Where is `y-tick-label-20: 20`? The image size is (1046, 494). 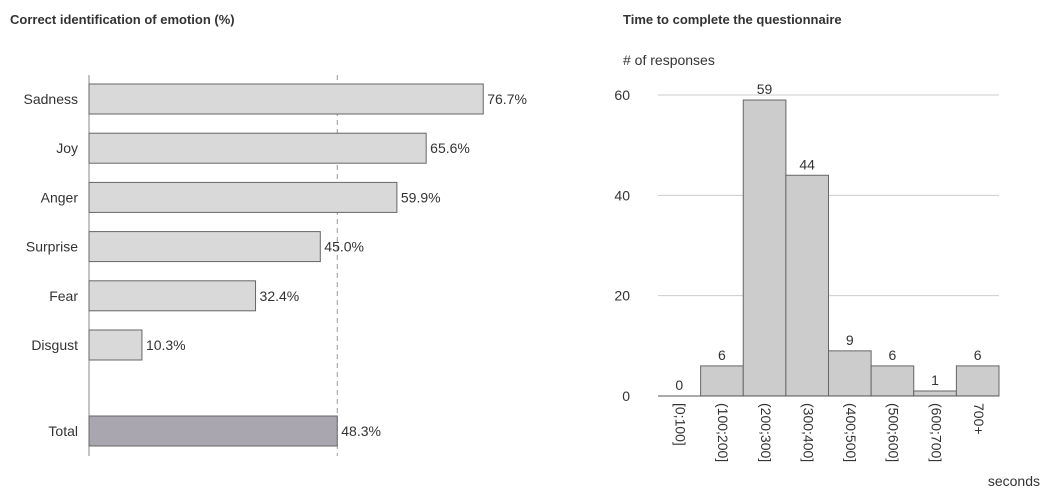 y-tick-label-20: 20 is located at coordinates (622, 296).